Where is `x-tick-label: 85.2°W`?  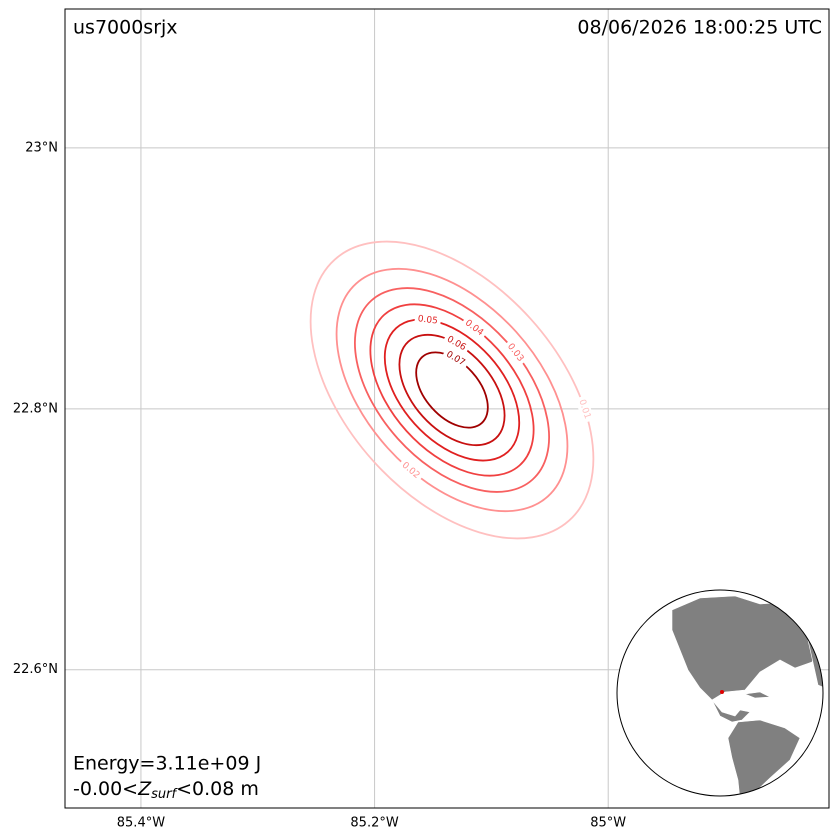
x-tick-label: 85.2°W is located at coordinates (374, 823).